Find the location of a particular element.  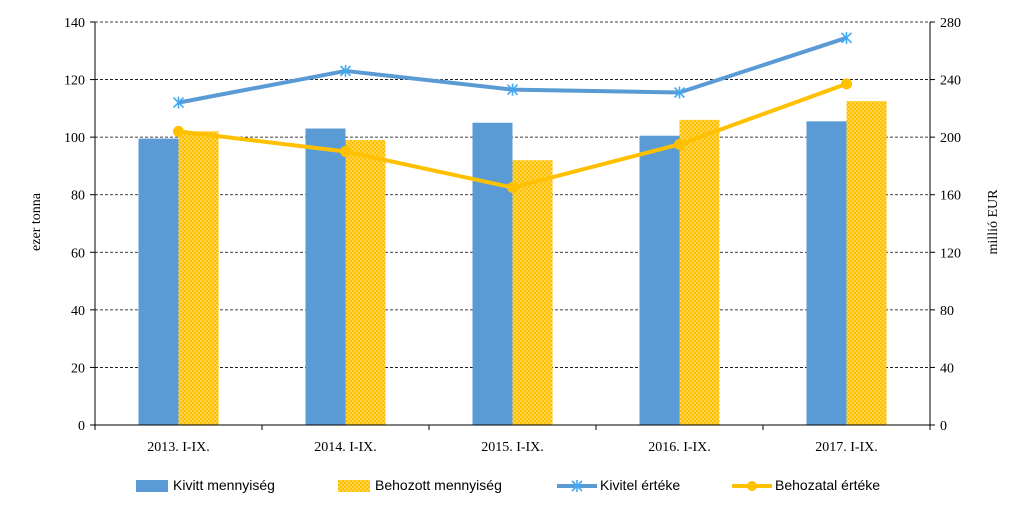

y-tick-label-right: 80 is located at coordinates (947, 311).